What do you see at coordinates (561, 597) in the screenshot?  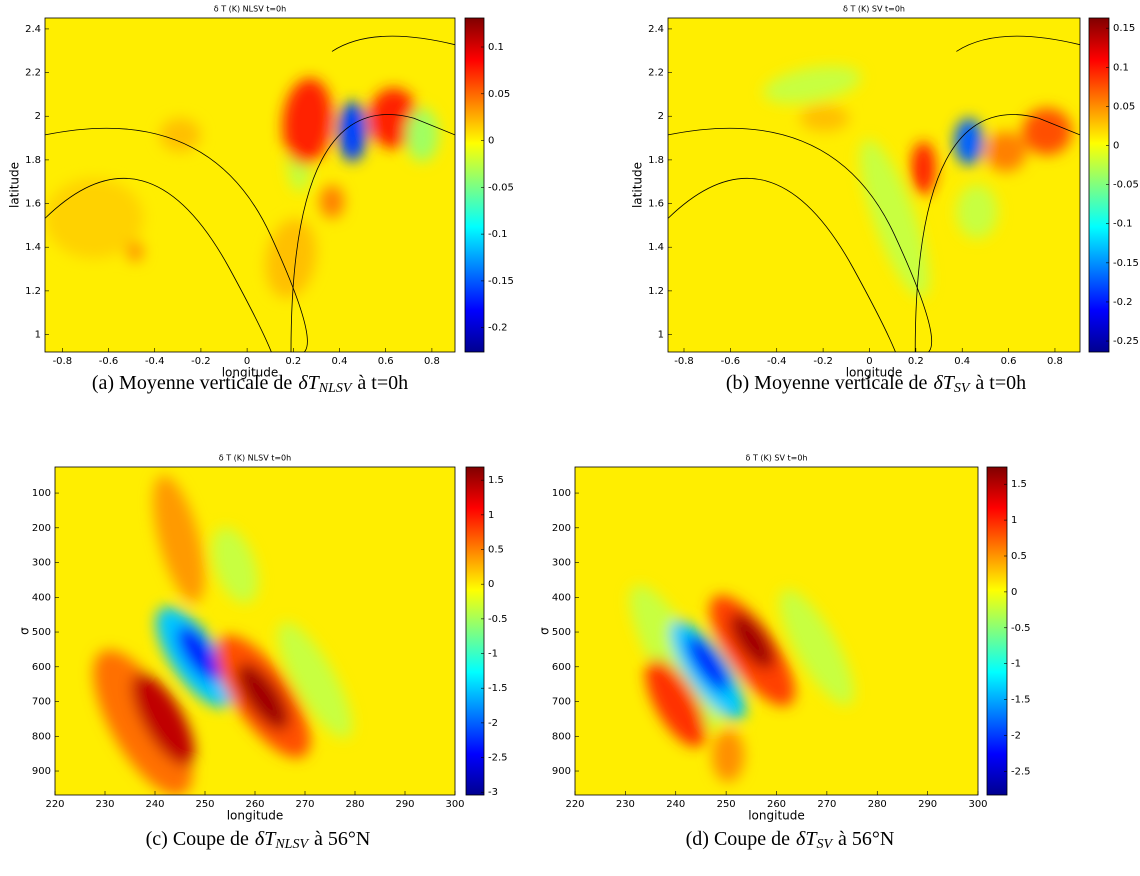 I see `y-tick-label: 400` at bounding box center [561, 597].